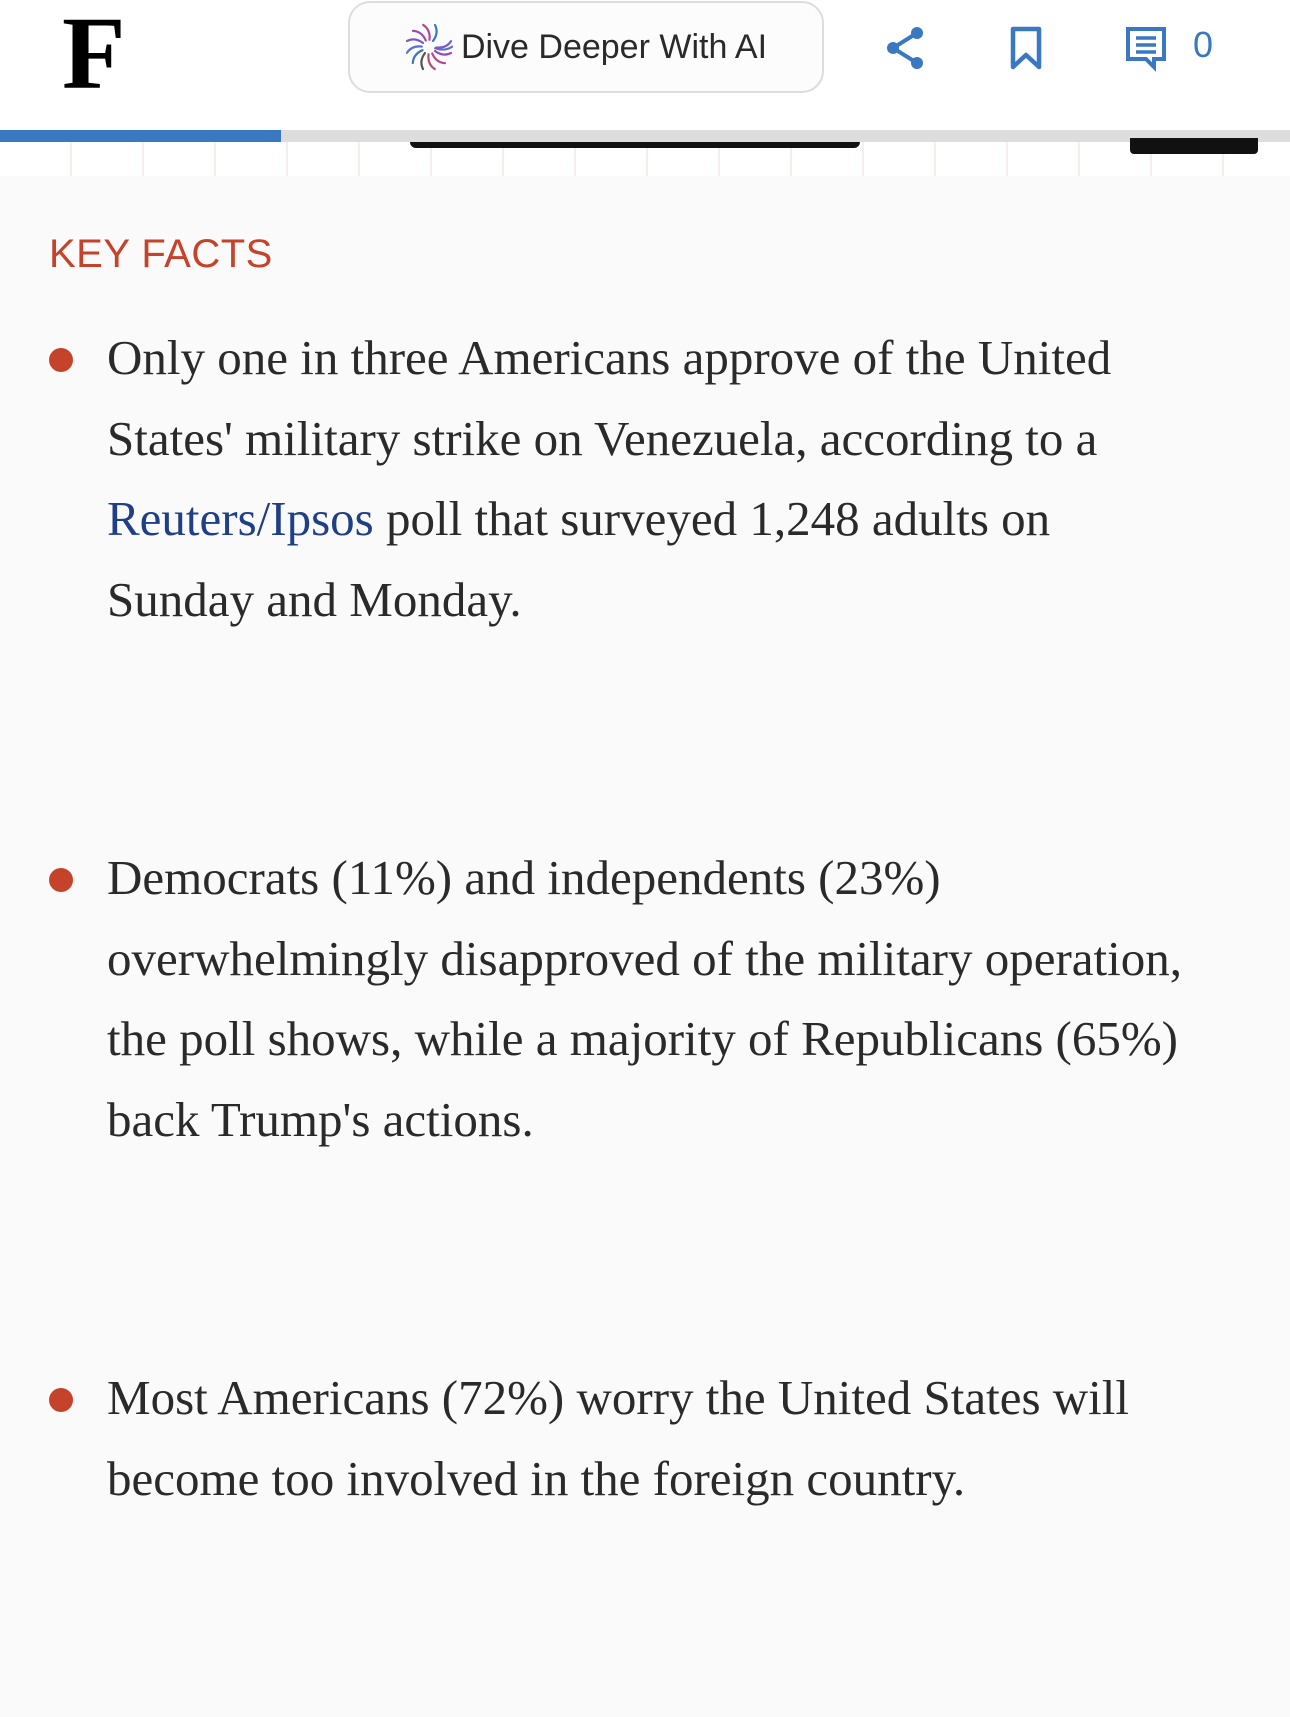  What do you see at coordinates (94, 55) in the screenshot?
I see `logo: F` at bounding box center [94, 55].